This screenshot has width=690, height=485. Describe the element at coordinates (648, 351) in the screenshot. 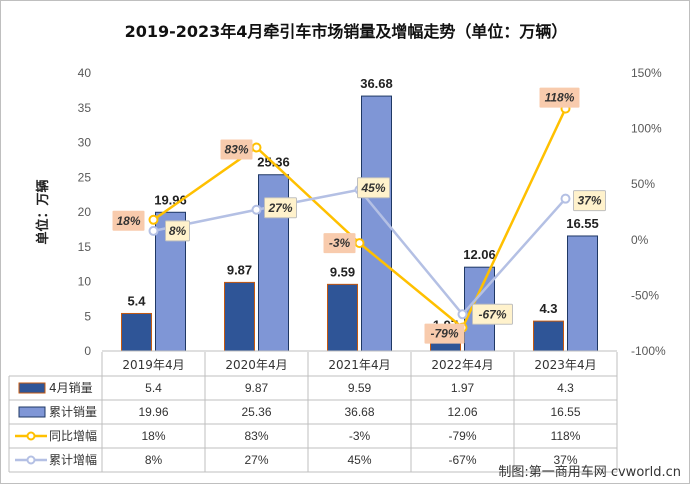

I see `y2-tick-label: -100%` at that location.